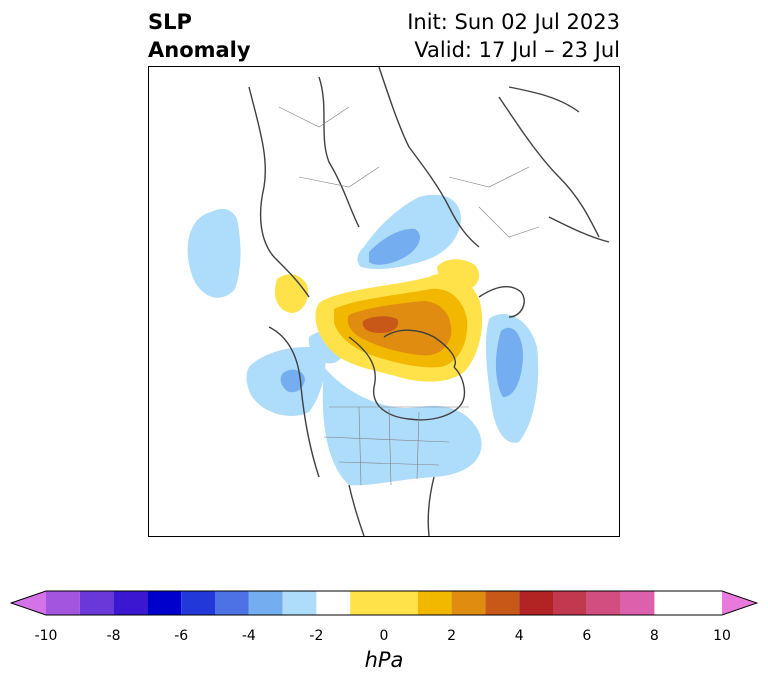 The image size is (768, 686). I want to click on bering-high, so click(291, 293).